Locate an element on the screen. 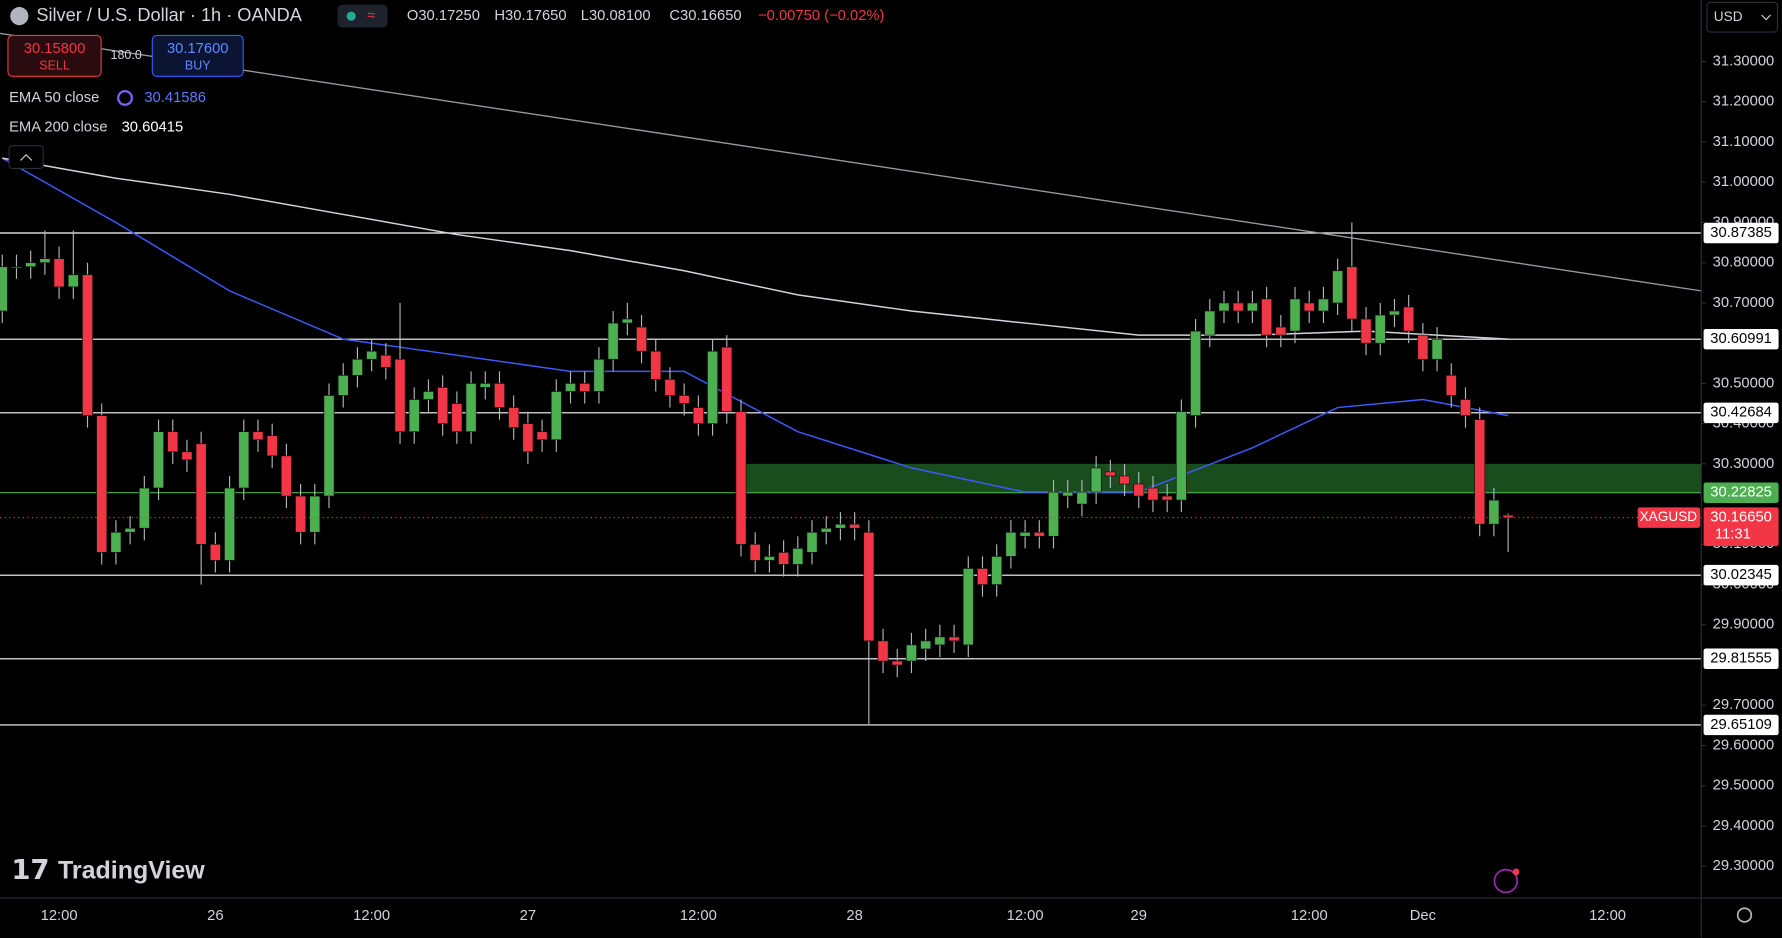 The image size is (1782, 938). status-badge is located at coordinates (362, 16).